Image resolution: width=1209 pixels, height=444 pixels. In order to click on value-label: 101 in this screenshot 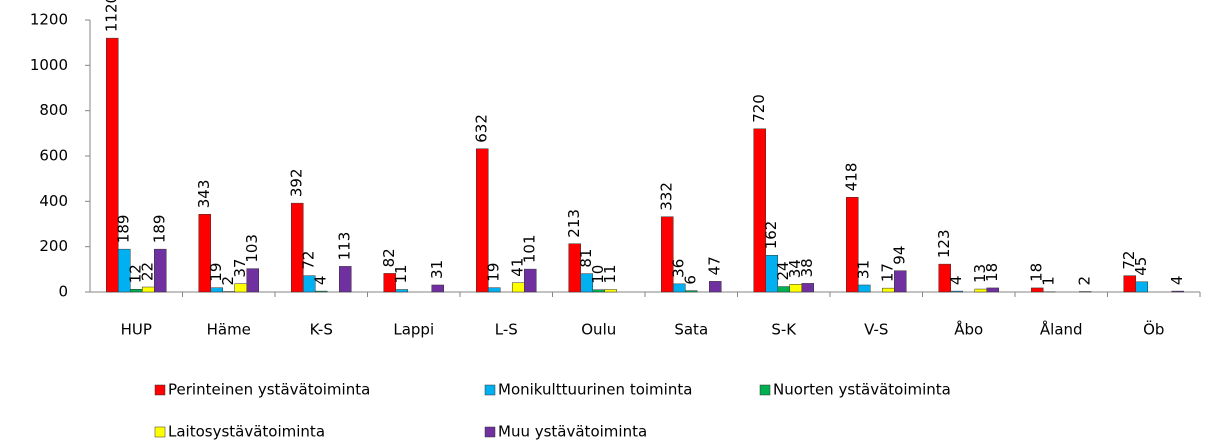, I will do `click(530, 248)`.